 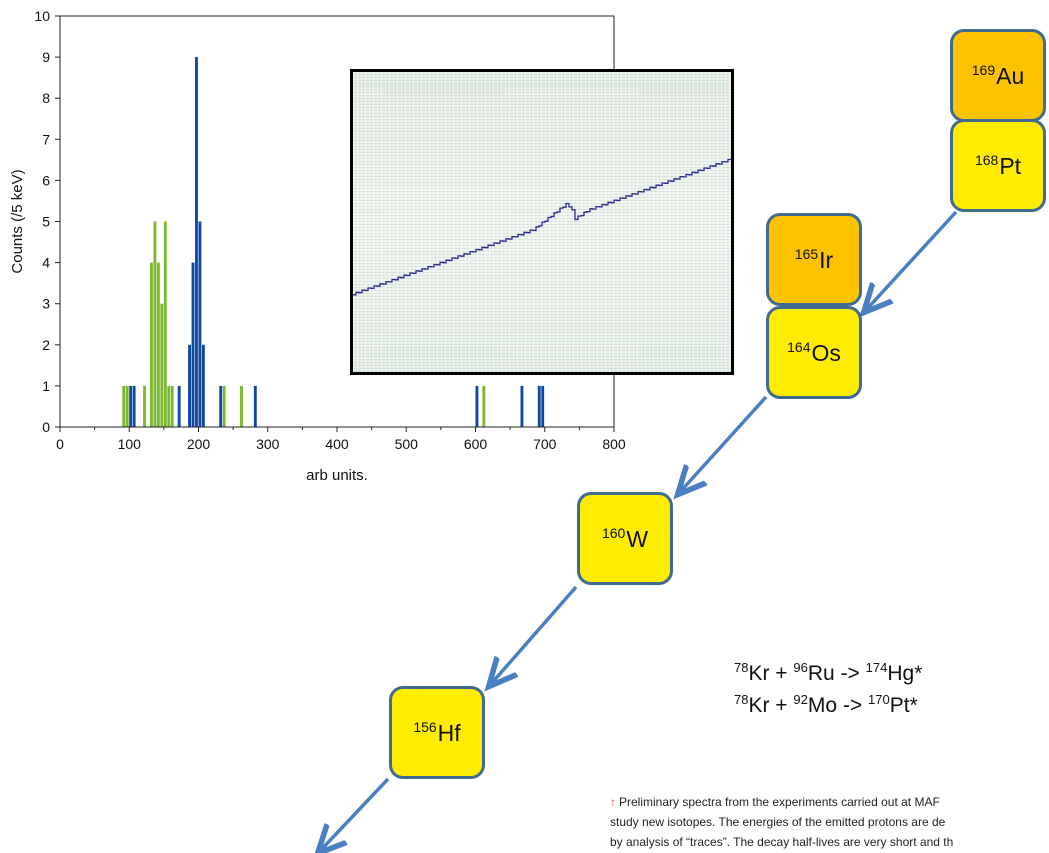 What do you see at coordinates (799, 346) in the screenshot?
I see `mass-number: 164` at bounding box center [799, 346].